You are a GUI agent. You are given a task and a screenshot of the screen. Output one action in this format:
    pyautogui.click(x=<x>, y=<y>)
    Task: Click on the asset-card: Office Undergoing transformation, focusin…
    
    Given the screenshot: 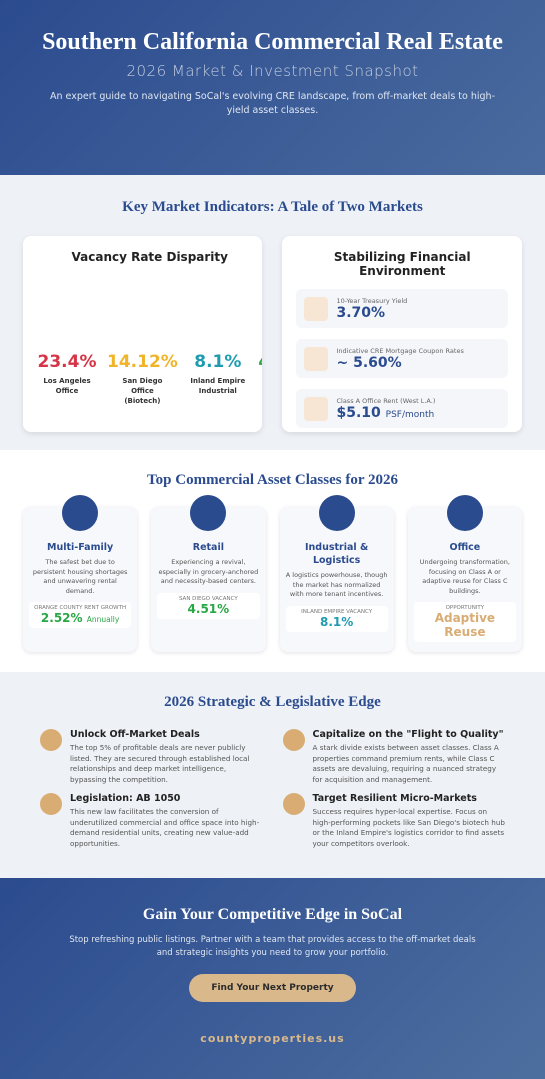 What is the action you would take?
    pyautogui.click(x=464, y=573)
    